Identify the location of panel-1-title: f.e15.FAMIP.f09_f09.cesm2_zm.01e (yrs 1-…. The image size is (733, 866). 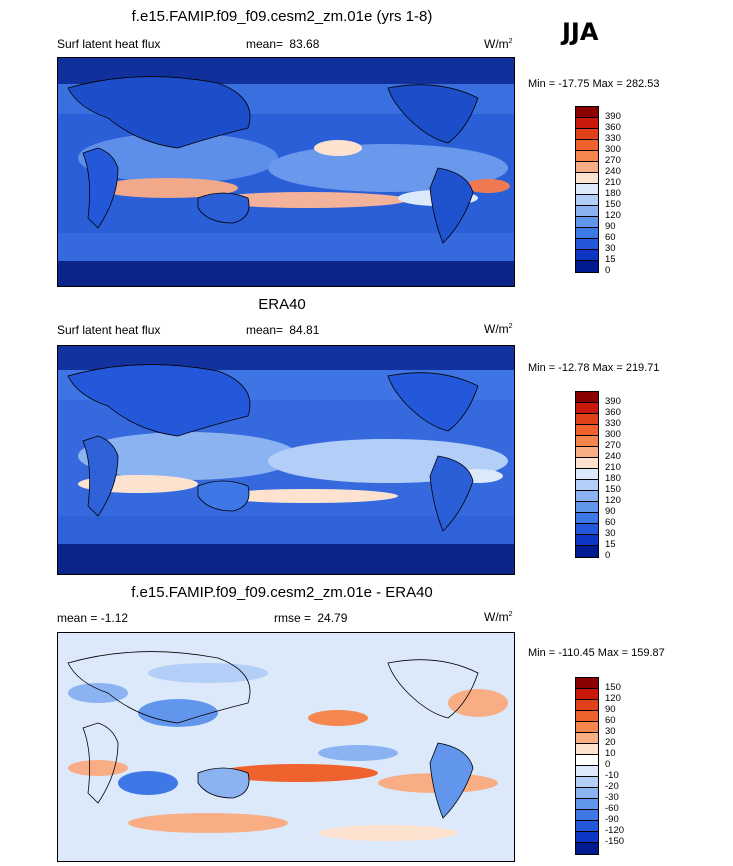
(282, 16).